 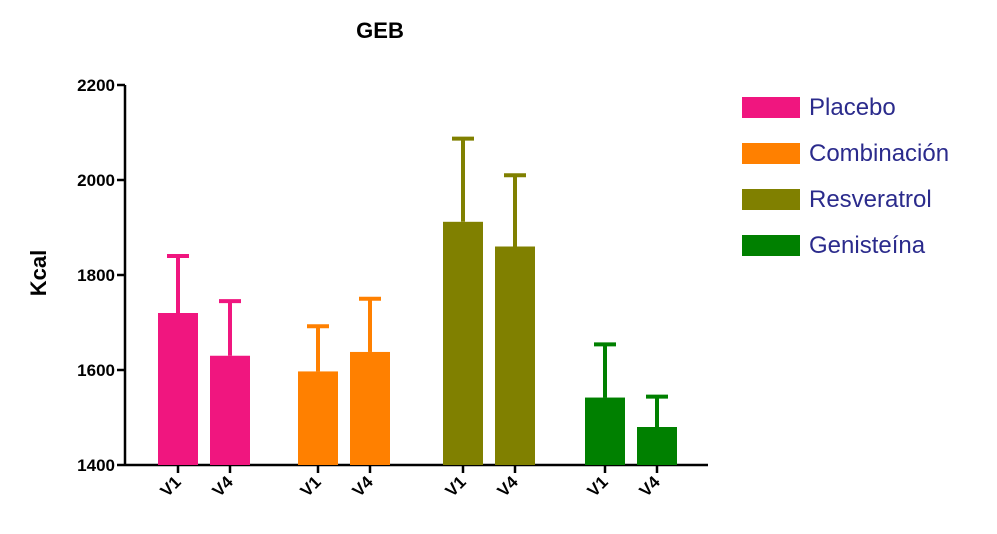 What do you see at coordinates (96, 85) in the screenshot?
I see `y-tick-label: 2200` at bounding box center [96, 85].